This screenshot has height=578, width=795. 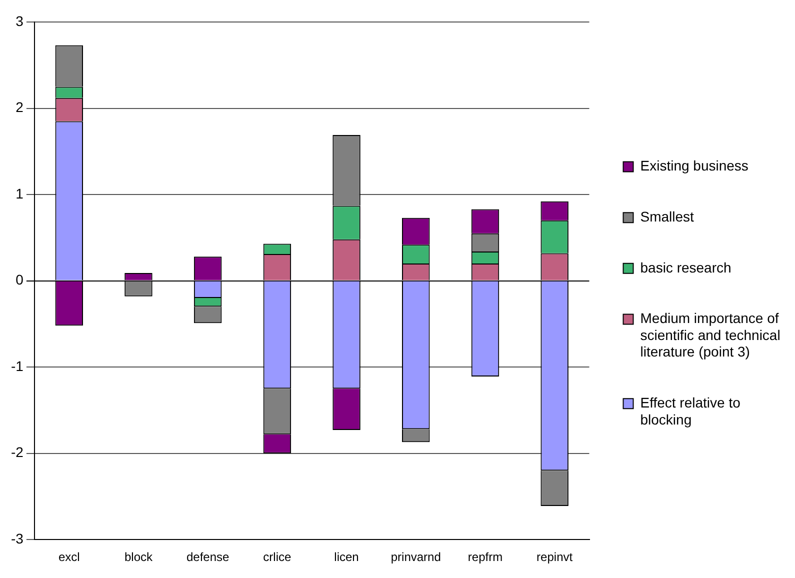 I want to click on y-tick-label: 0, so click(x=20, y=280).